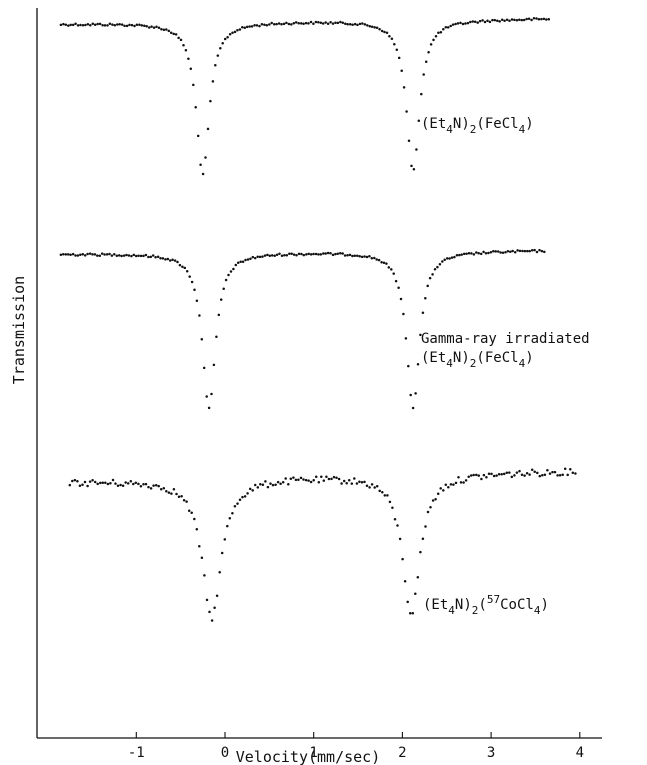  I want to click on x-axis-label: Velocity(mm/sec), so click(308, 756).